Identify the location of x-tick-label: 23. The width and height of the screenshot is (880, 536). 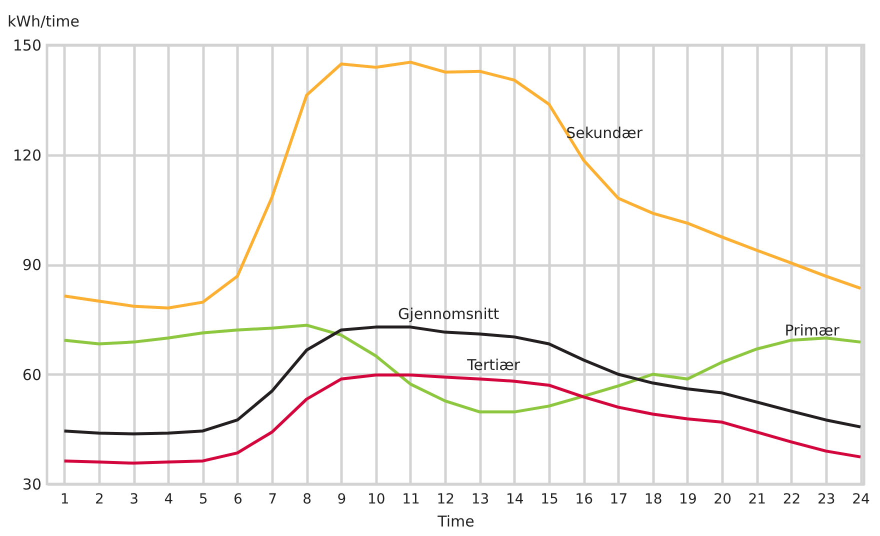
(827, 500).